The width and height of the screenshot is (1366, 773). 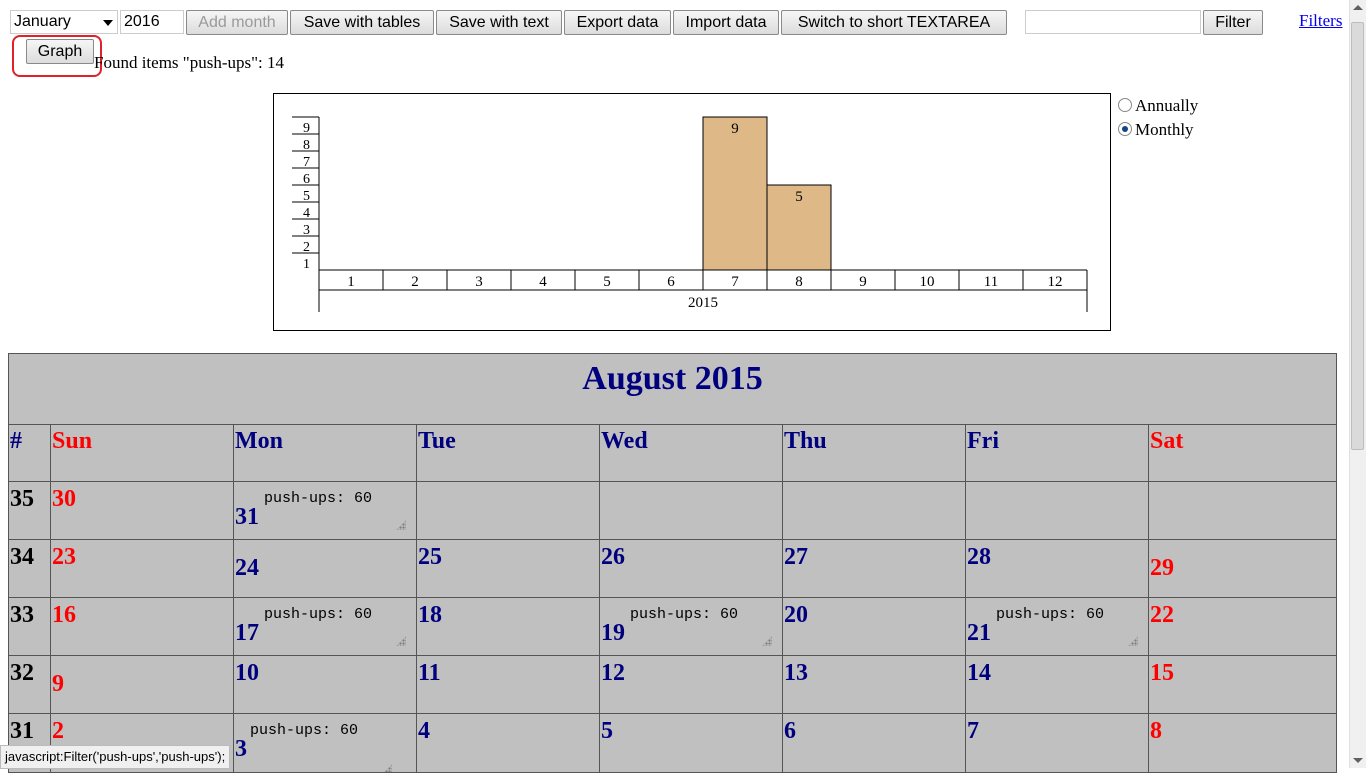 I want to click on day-number: 31, so click(x=247, y=517).